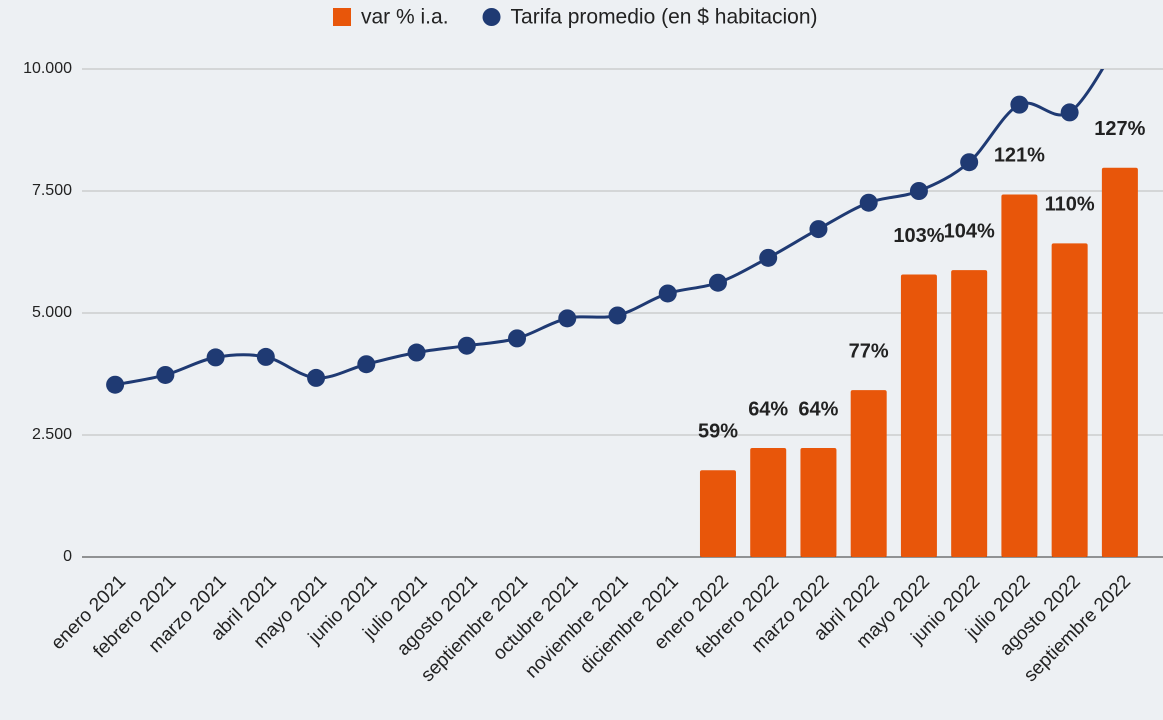 This screenshot has height=720, width=1163. What do you see at coordinates (664, 17) in the screenshot?
I see `legend-label: Tarifa promedio (en $ habitacion)` at bounding box center [664, 17].